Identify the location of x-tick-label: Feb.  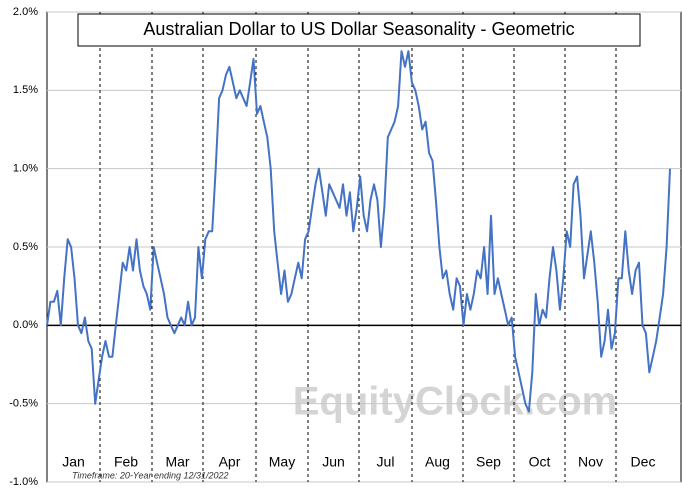
(126, 462).